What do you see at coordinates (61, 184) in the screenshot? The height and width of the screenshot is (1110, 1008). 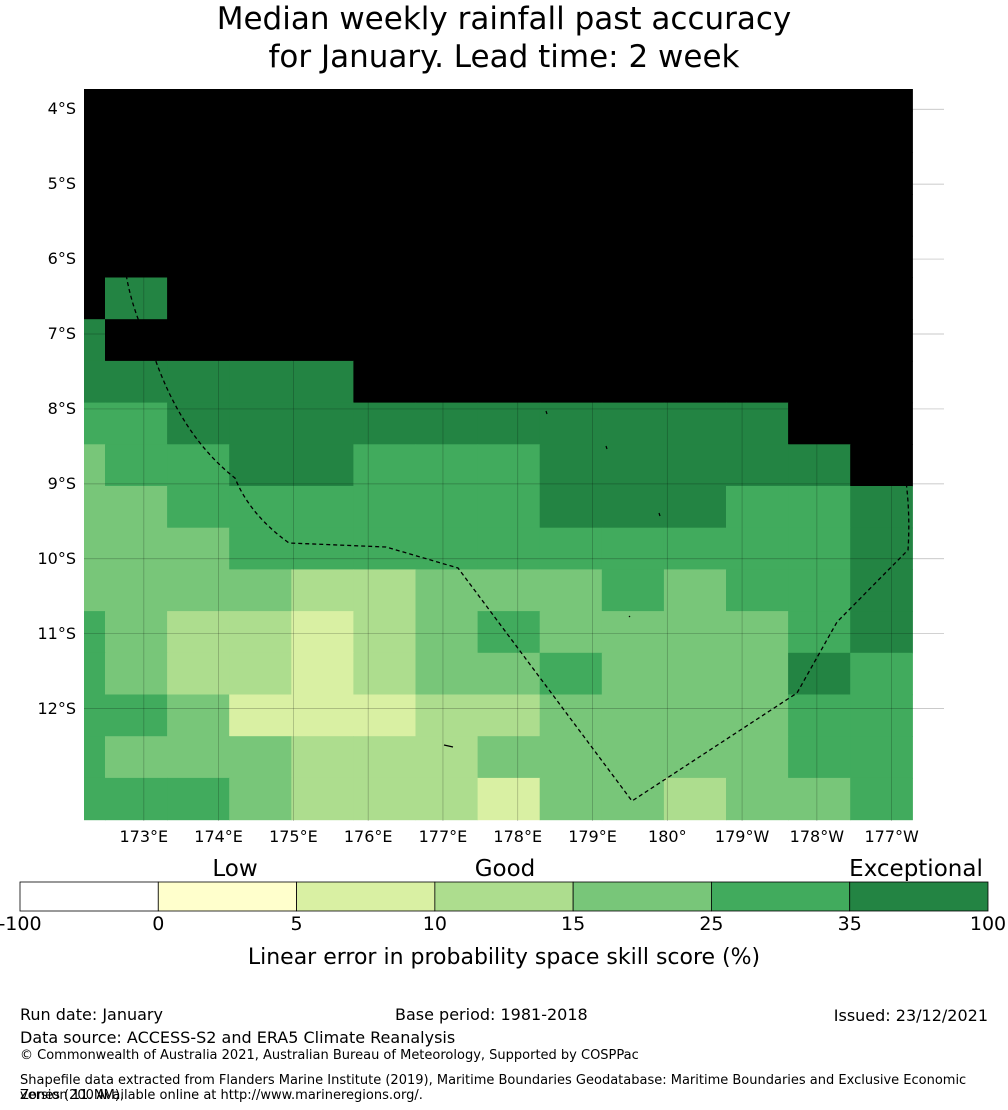 I see `latitude-label: 5°S` at bounding box center [61, 184].